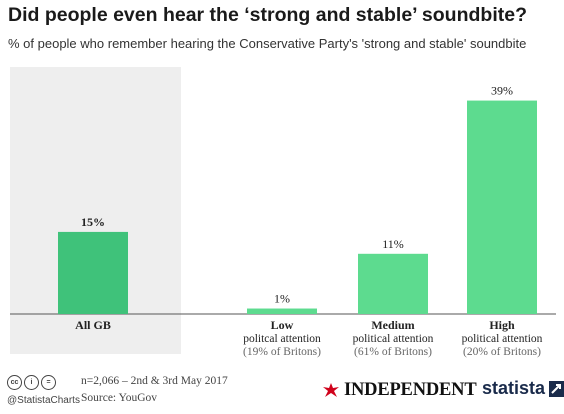 The image size is (564, 414). I want to click on data-label: 39%, so click(502, 91).